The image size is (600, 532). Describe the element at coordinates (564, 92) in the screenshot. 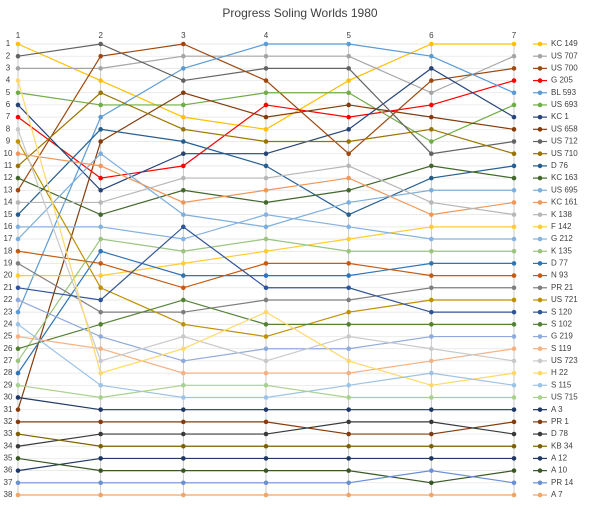

I see `legend-label: BL 593` at that location.